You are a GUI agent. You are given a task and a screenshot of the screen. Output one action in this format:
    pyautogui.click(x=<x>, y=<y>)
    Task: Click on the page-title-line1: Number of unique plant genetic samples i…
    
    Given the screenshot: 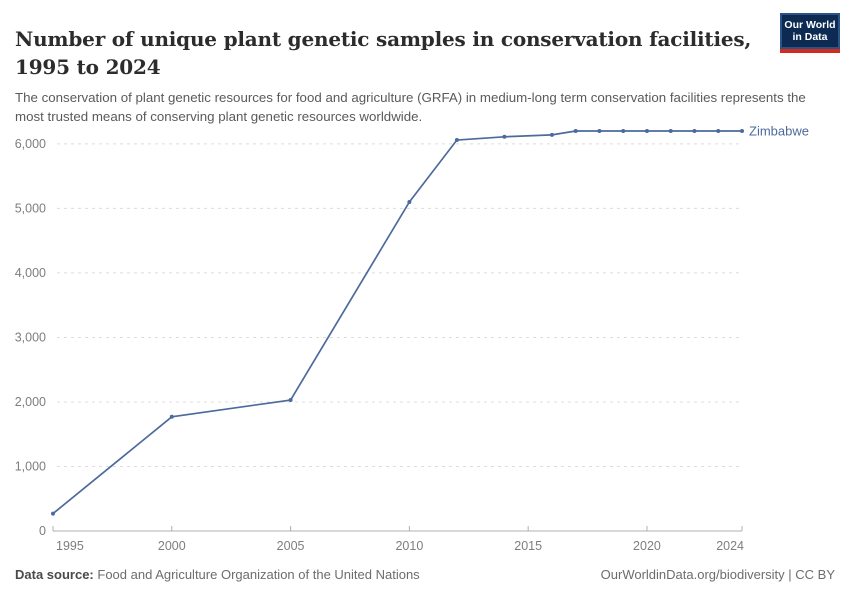 What is the action you would take?
    pyautogui.click(x=383, y=39)
    